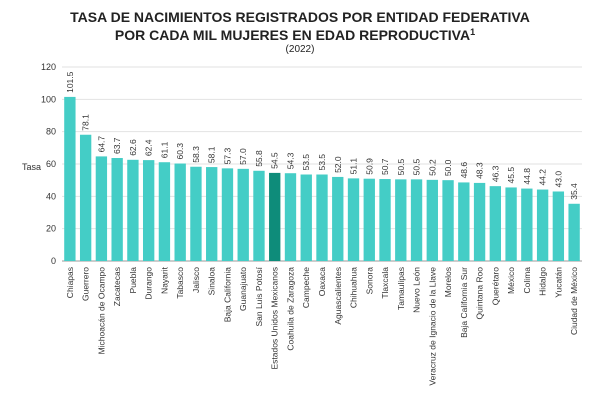  Describe the element at coordinates (275, 318) in the screenshot. I see `x-tick-label: Estados Unidos Mexicanos` at that location.